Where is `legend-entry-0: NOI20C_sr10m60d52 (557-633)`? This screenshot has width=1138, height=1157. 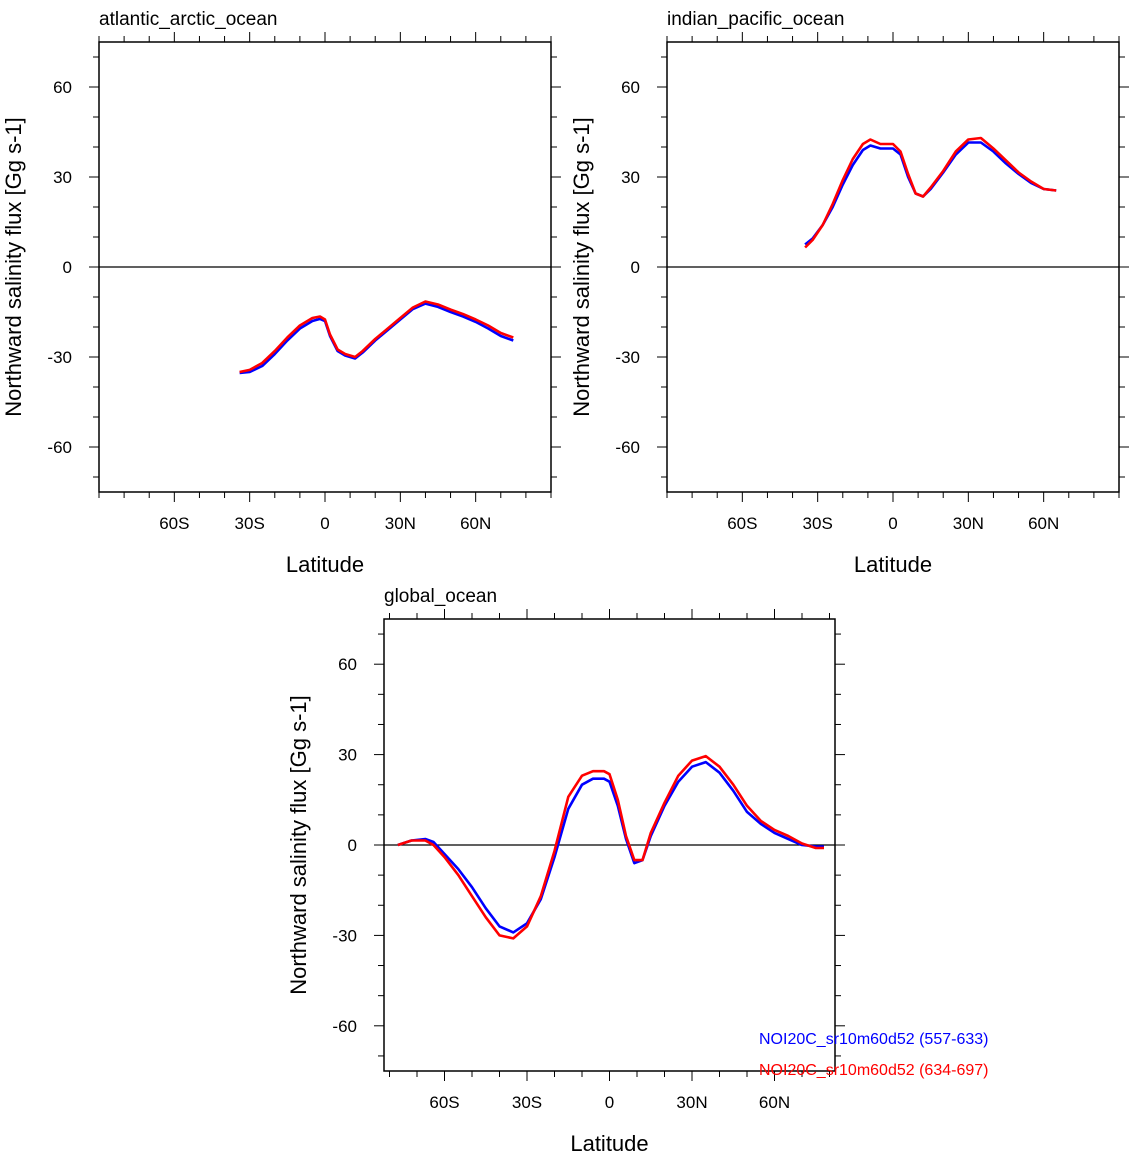
legend-entry-0: NOI20C_sr10m60d52 (557-633) is located at coordinates (873, 1039).